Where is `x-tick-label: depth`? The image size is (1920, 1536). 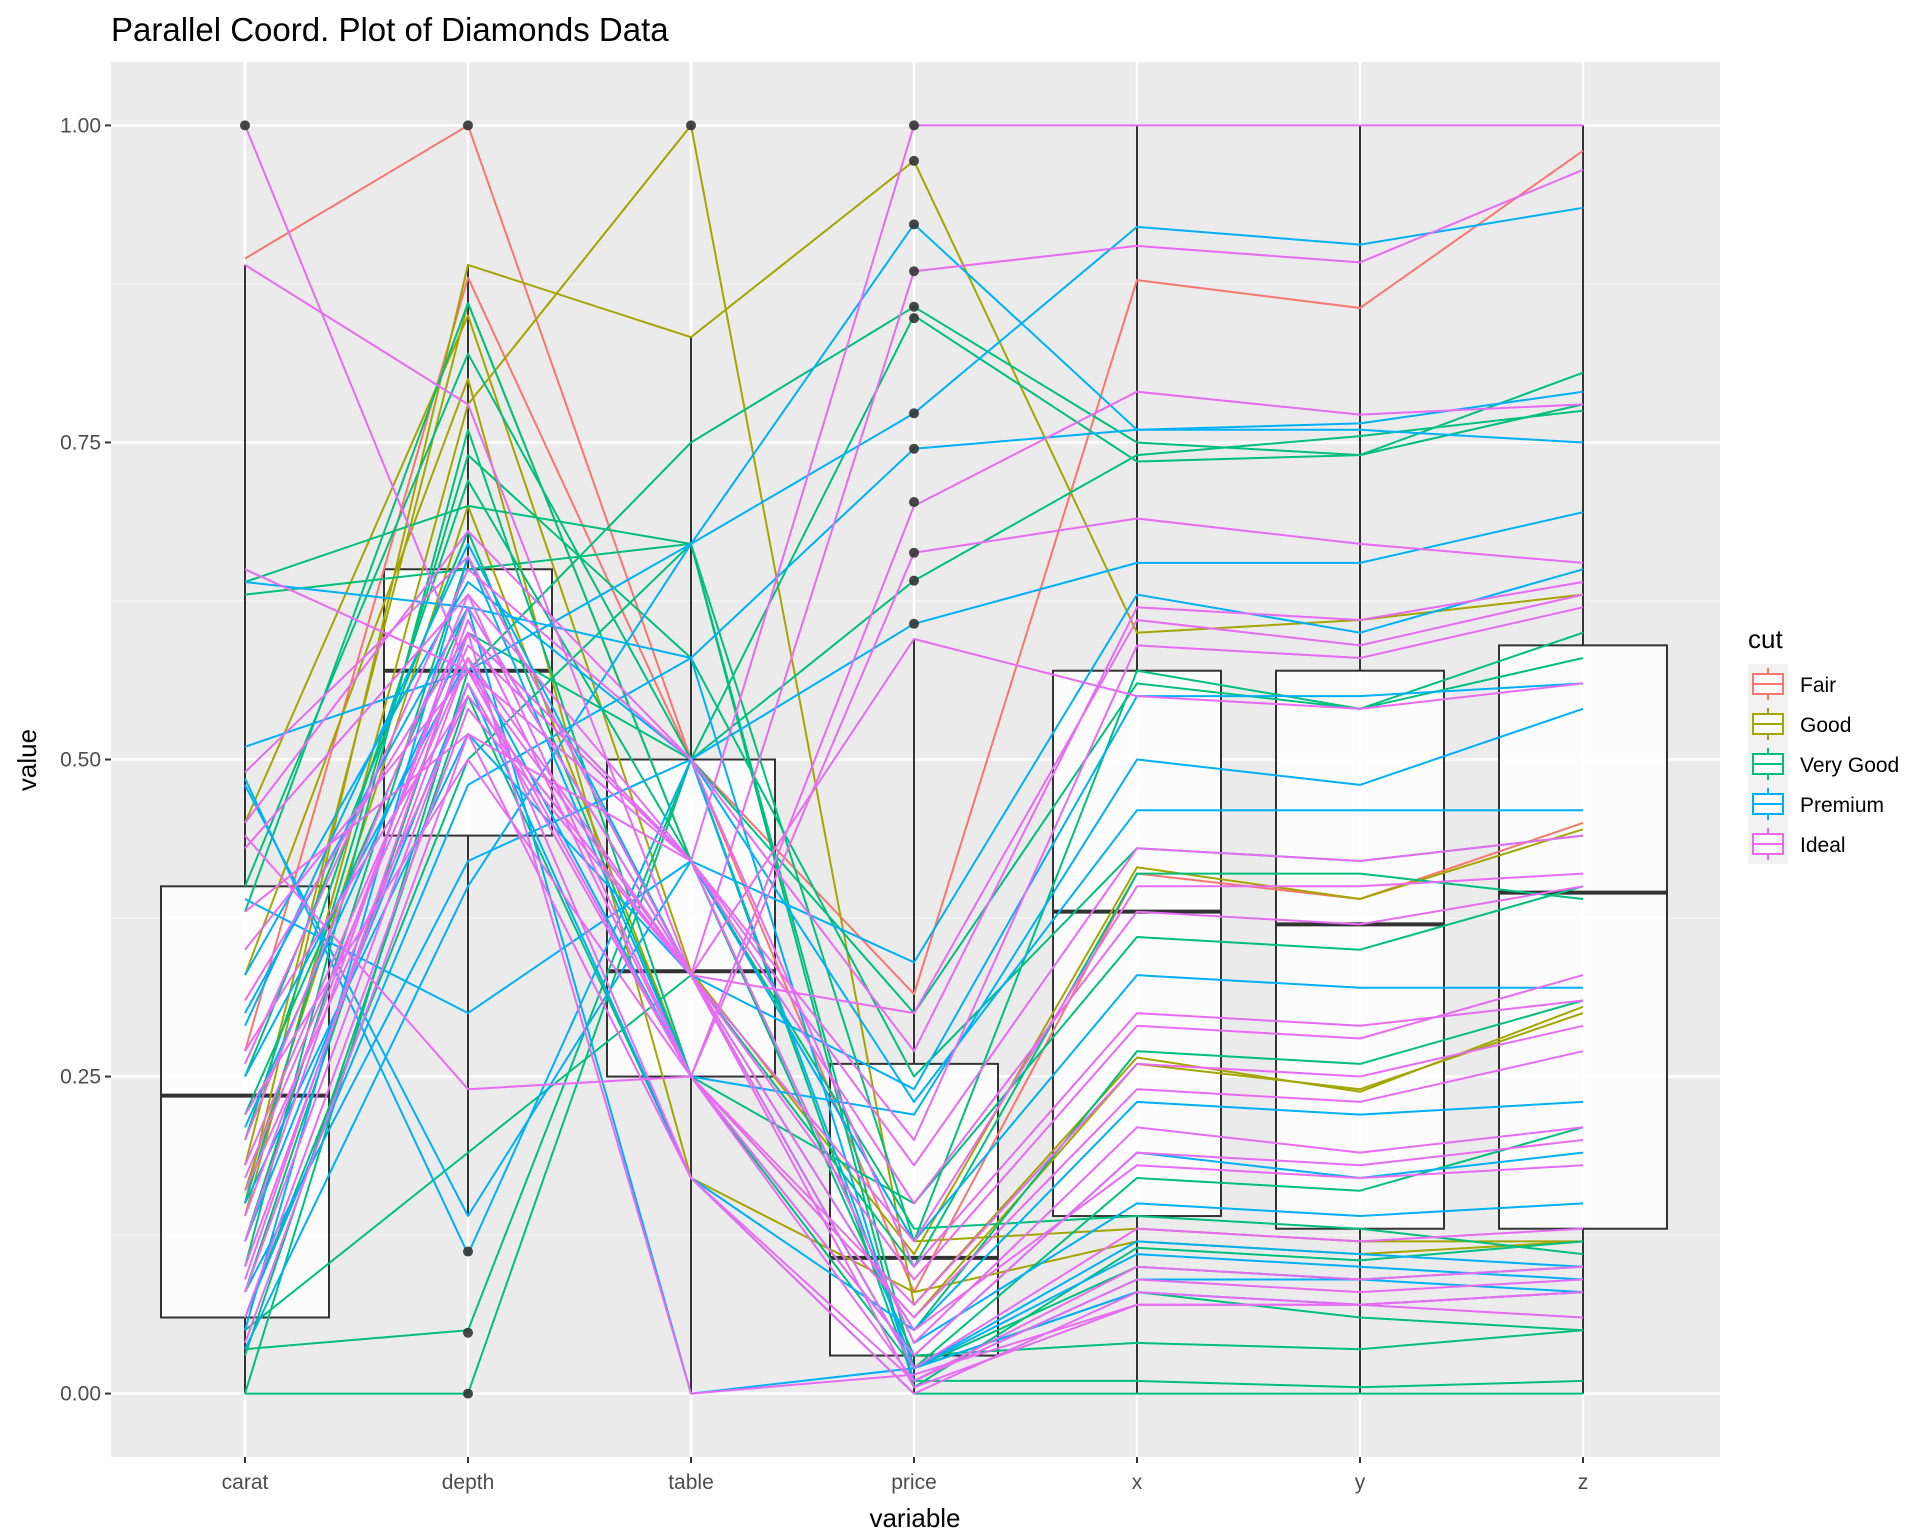
x-tick-label: depth is located at coordinates (468, 1482).